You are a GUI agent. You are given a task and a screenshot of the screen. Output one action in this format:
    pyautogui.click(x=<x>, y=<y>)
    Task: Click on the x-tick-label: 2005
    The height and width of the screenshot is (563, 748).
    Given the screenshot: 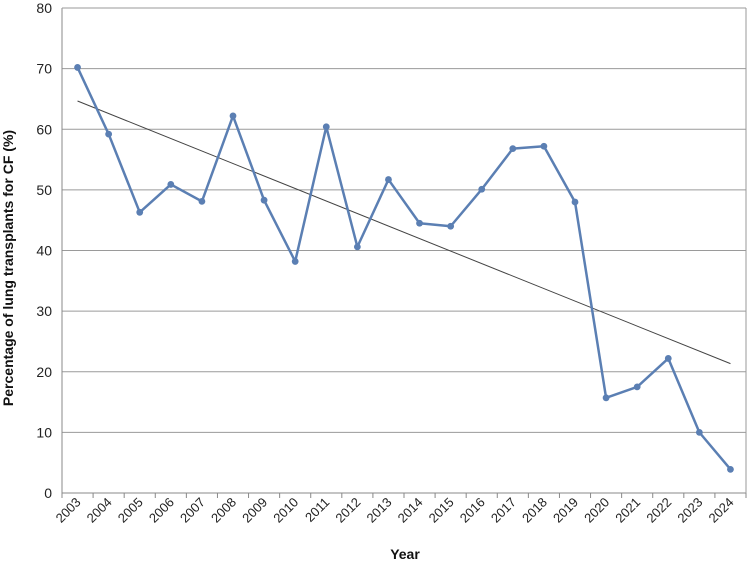 What is the action you would take?
    pyautogui.click(x=130, y=510)
    